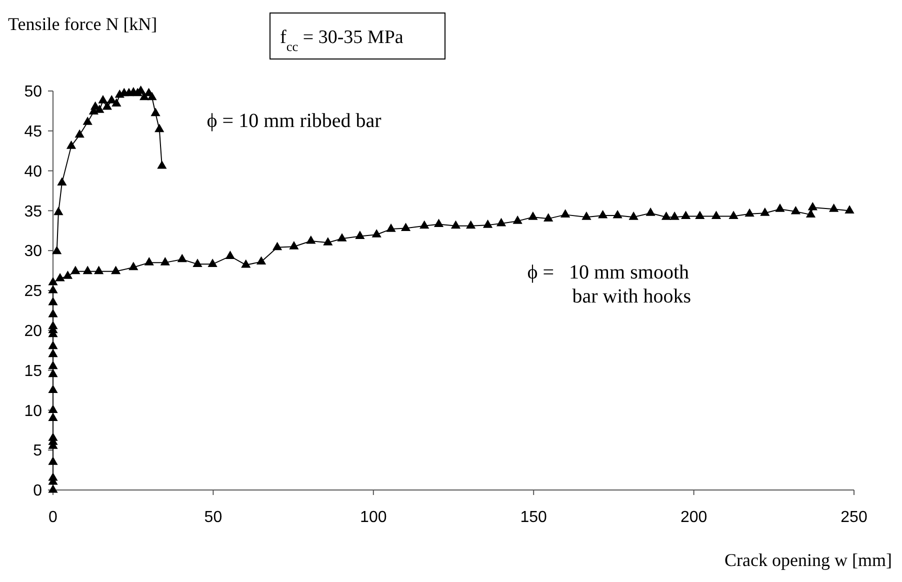 The height and width of the screenshot is (582, 902). What do you see at coordinates (33, 132) in the screenshot?
I see `y-tick-label: 45` at bounding box center [33, 132].